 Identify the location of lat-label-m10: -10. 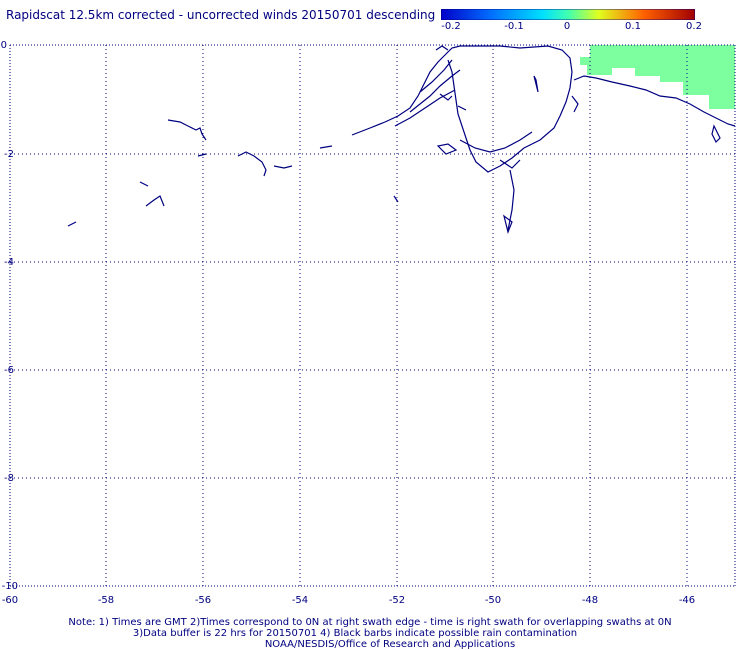
(10, 586).